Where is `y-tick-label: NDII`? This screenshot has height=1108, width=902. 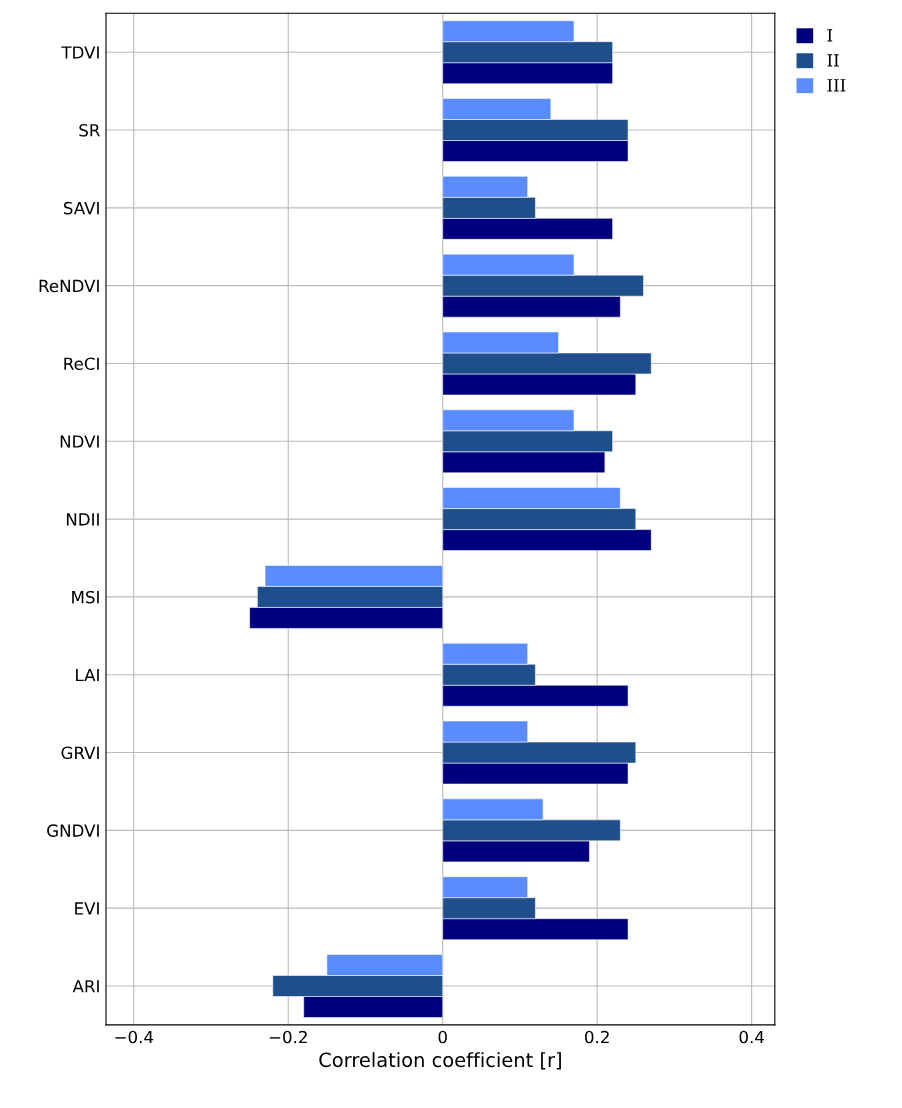
y-tick-label: NDII is located at coordinates (82, 519).